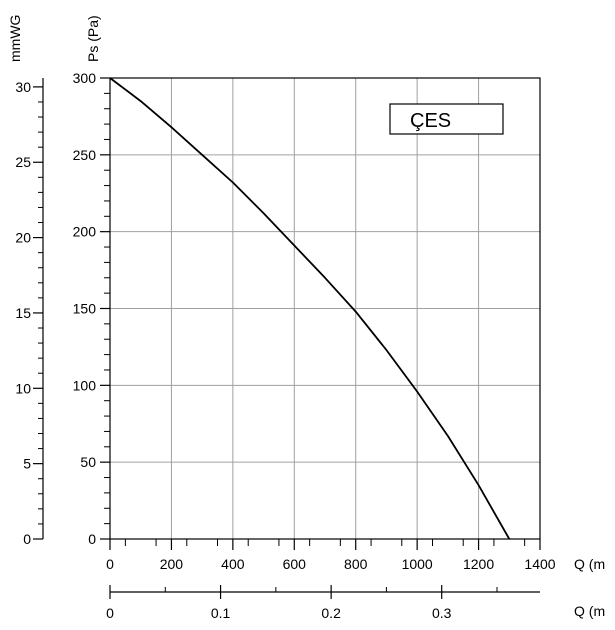  I want to click on y2-tick-label-0: 0, so click(27, 539).